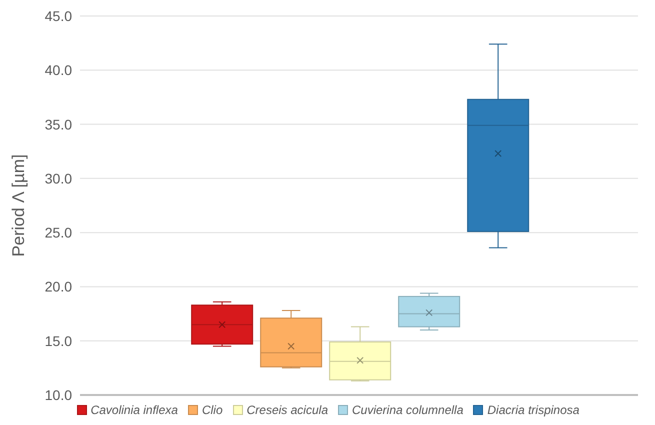 The width and height of the screenshot is (655, 425). I want to click on legend-label: Diacria trispinosa, so click(533, 410).